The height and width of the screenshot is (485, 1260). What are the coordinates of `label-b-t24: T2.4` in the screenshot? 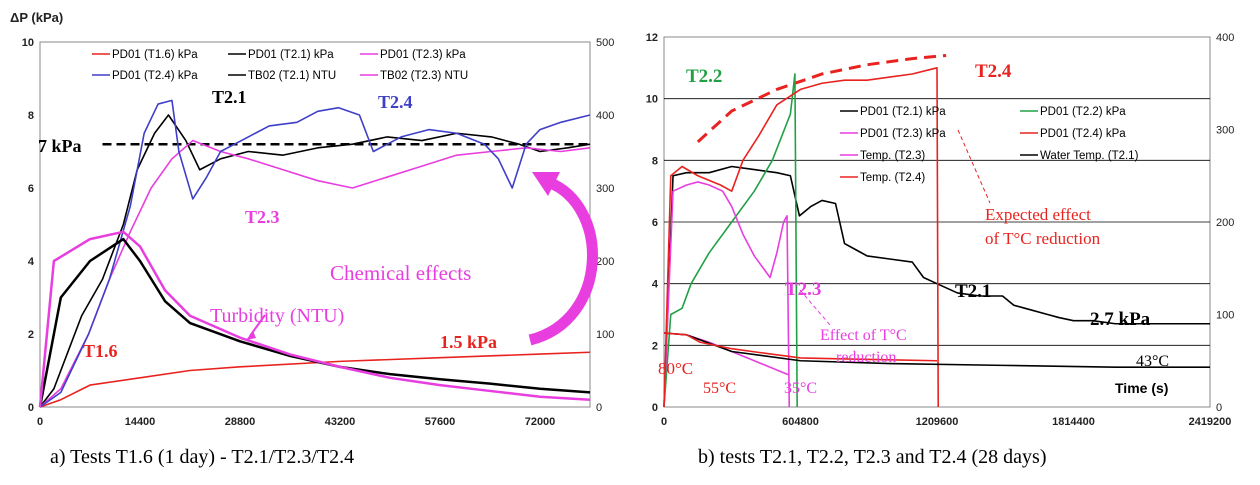 It's located at (993, 71).